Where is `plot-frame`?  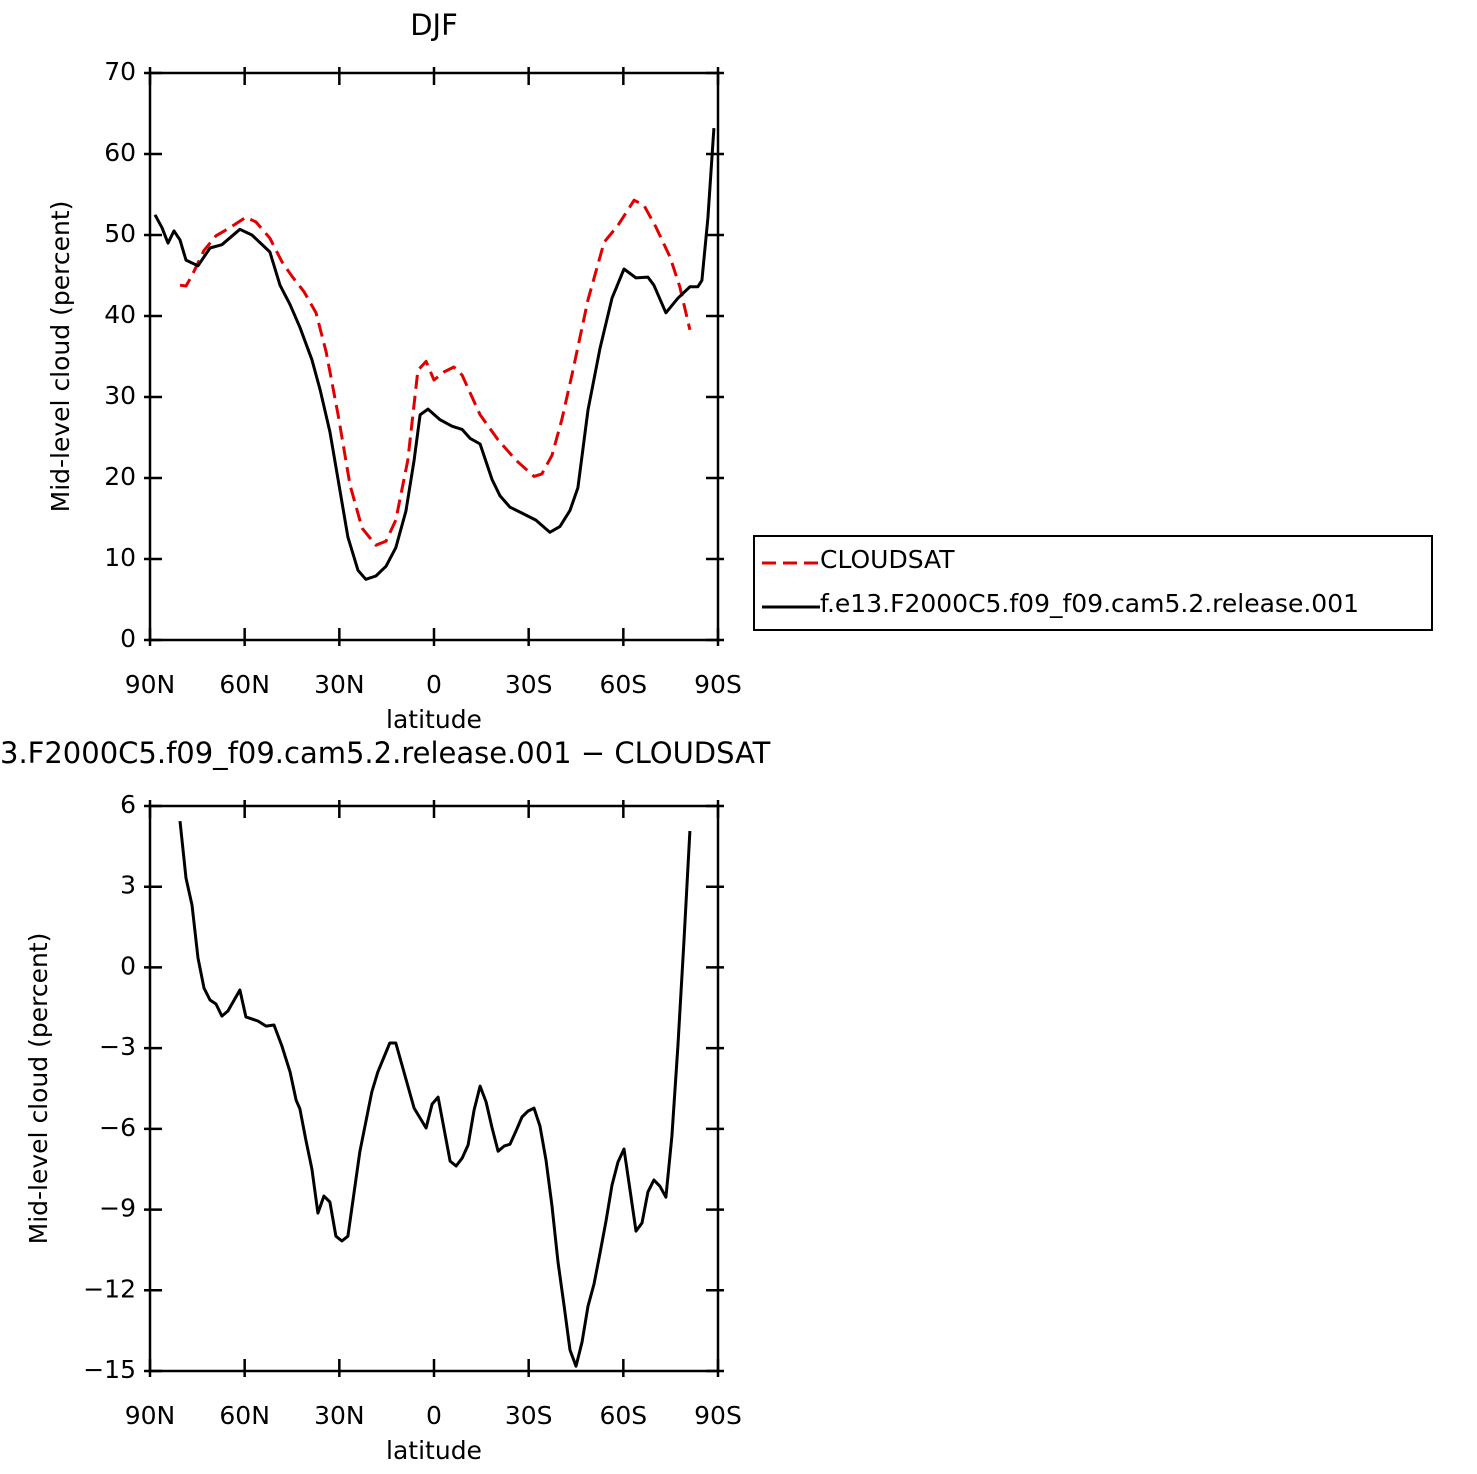
plot-frame is located at coordinates (434, 1088).